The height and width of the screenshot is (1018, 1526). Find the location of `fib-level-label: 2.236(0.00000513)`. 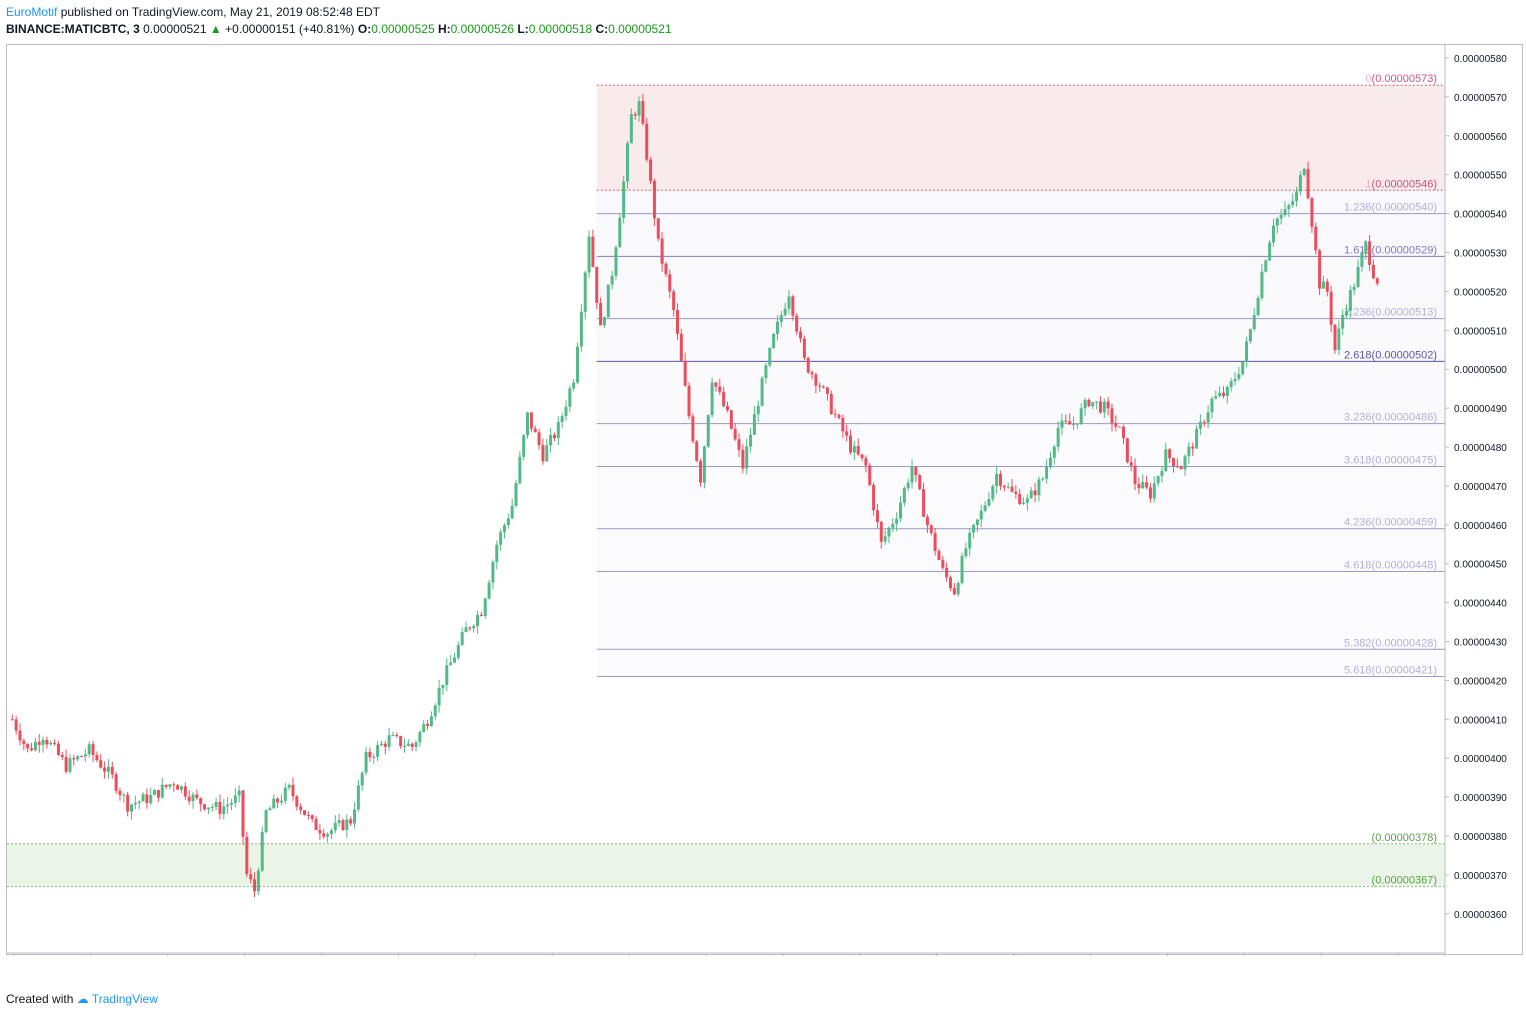

fib-level-label: 2.236(0.00000513) is located at coordinates (1390, 313).